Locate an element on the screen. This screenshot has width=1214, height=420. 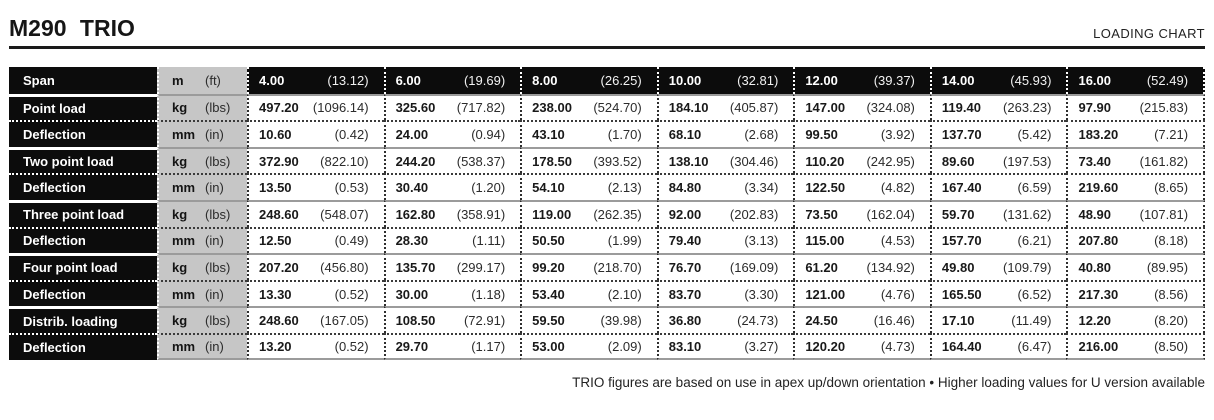
value-imperial: (2.13) is located at coordinates (624, 188).